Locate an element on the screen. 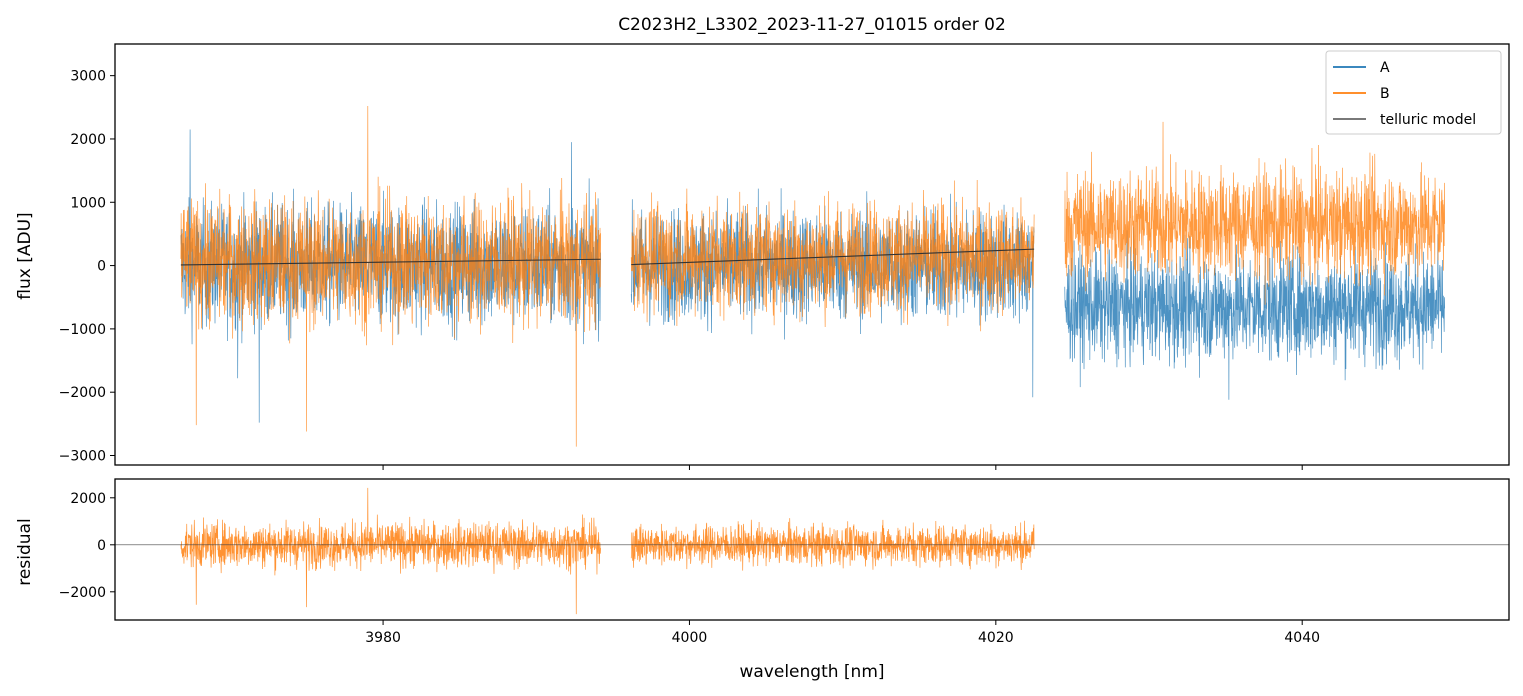 The image size is (1523, 696). x-tick-label: 4000 is located at coordinates (690, 638).